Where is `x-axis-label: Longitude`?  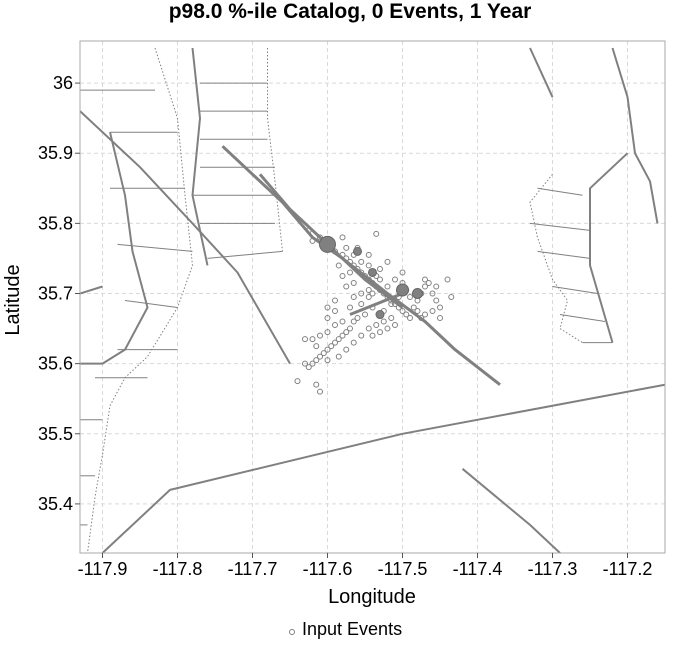
x-axis-label: Longitude is located at coordinates (372, 597).